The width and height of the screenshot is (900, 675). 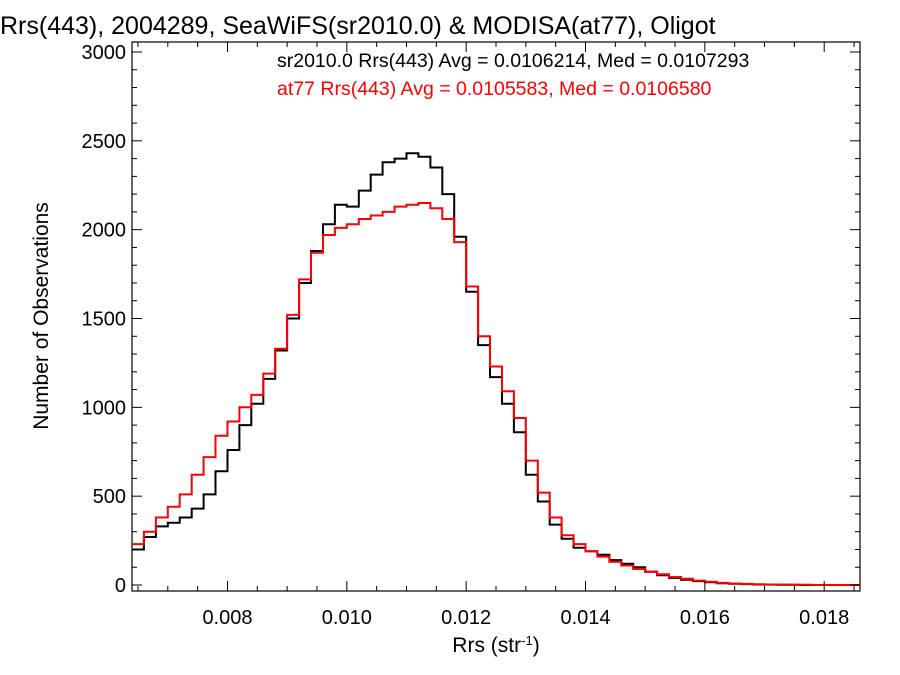 What do you see at coordinates (104, 142) in the screenshot?
I see `y-tick-label: 2500` at bounding box center [104, 142].